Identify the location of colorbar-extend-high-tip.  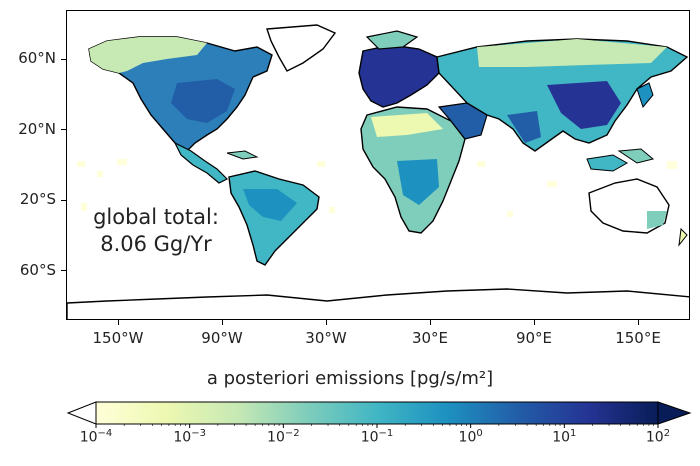
(674, 413).